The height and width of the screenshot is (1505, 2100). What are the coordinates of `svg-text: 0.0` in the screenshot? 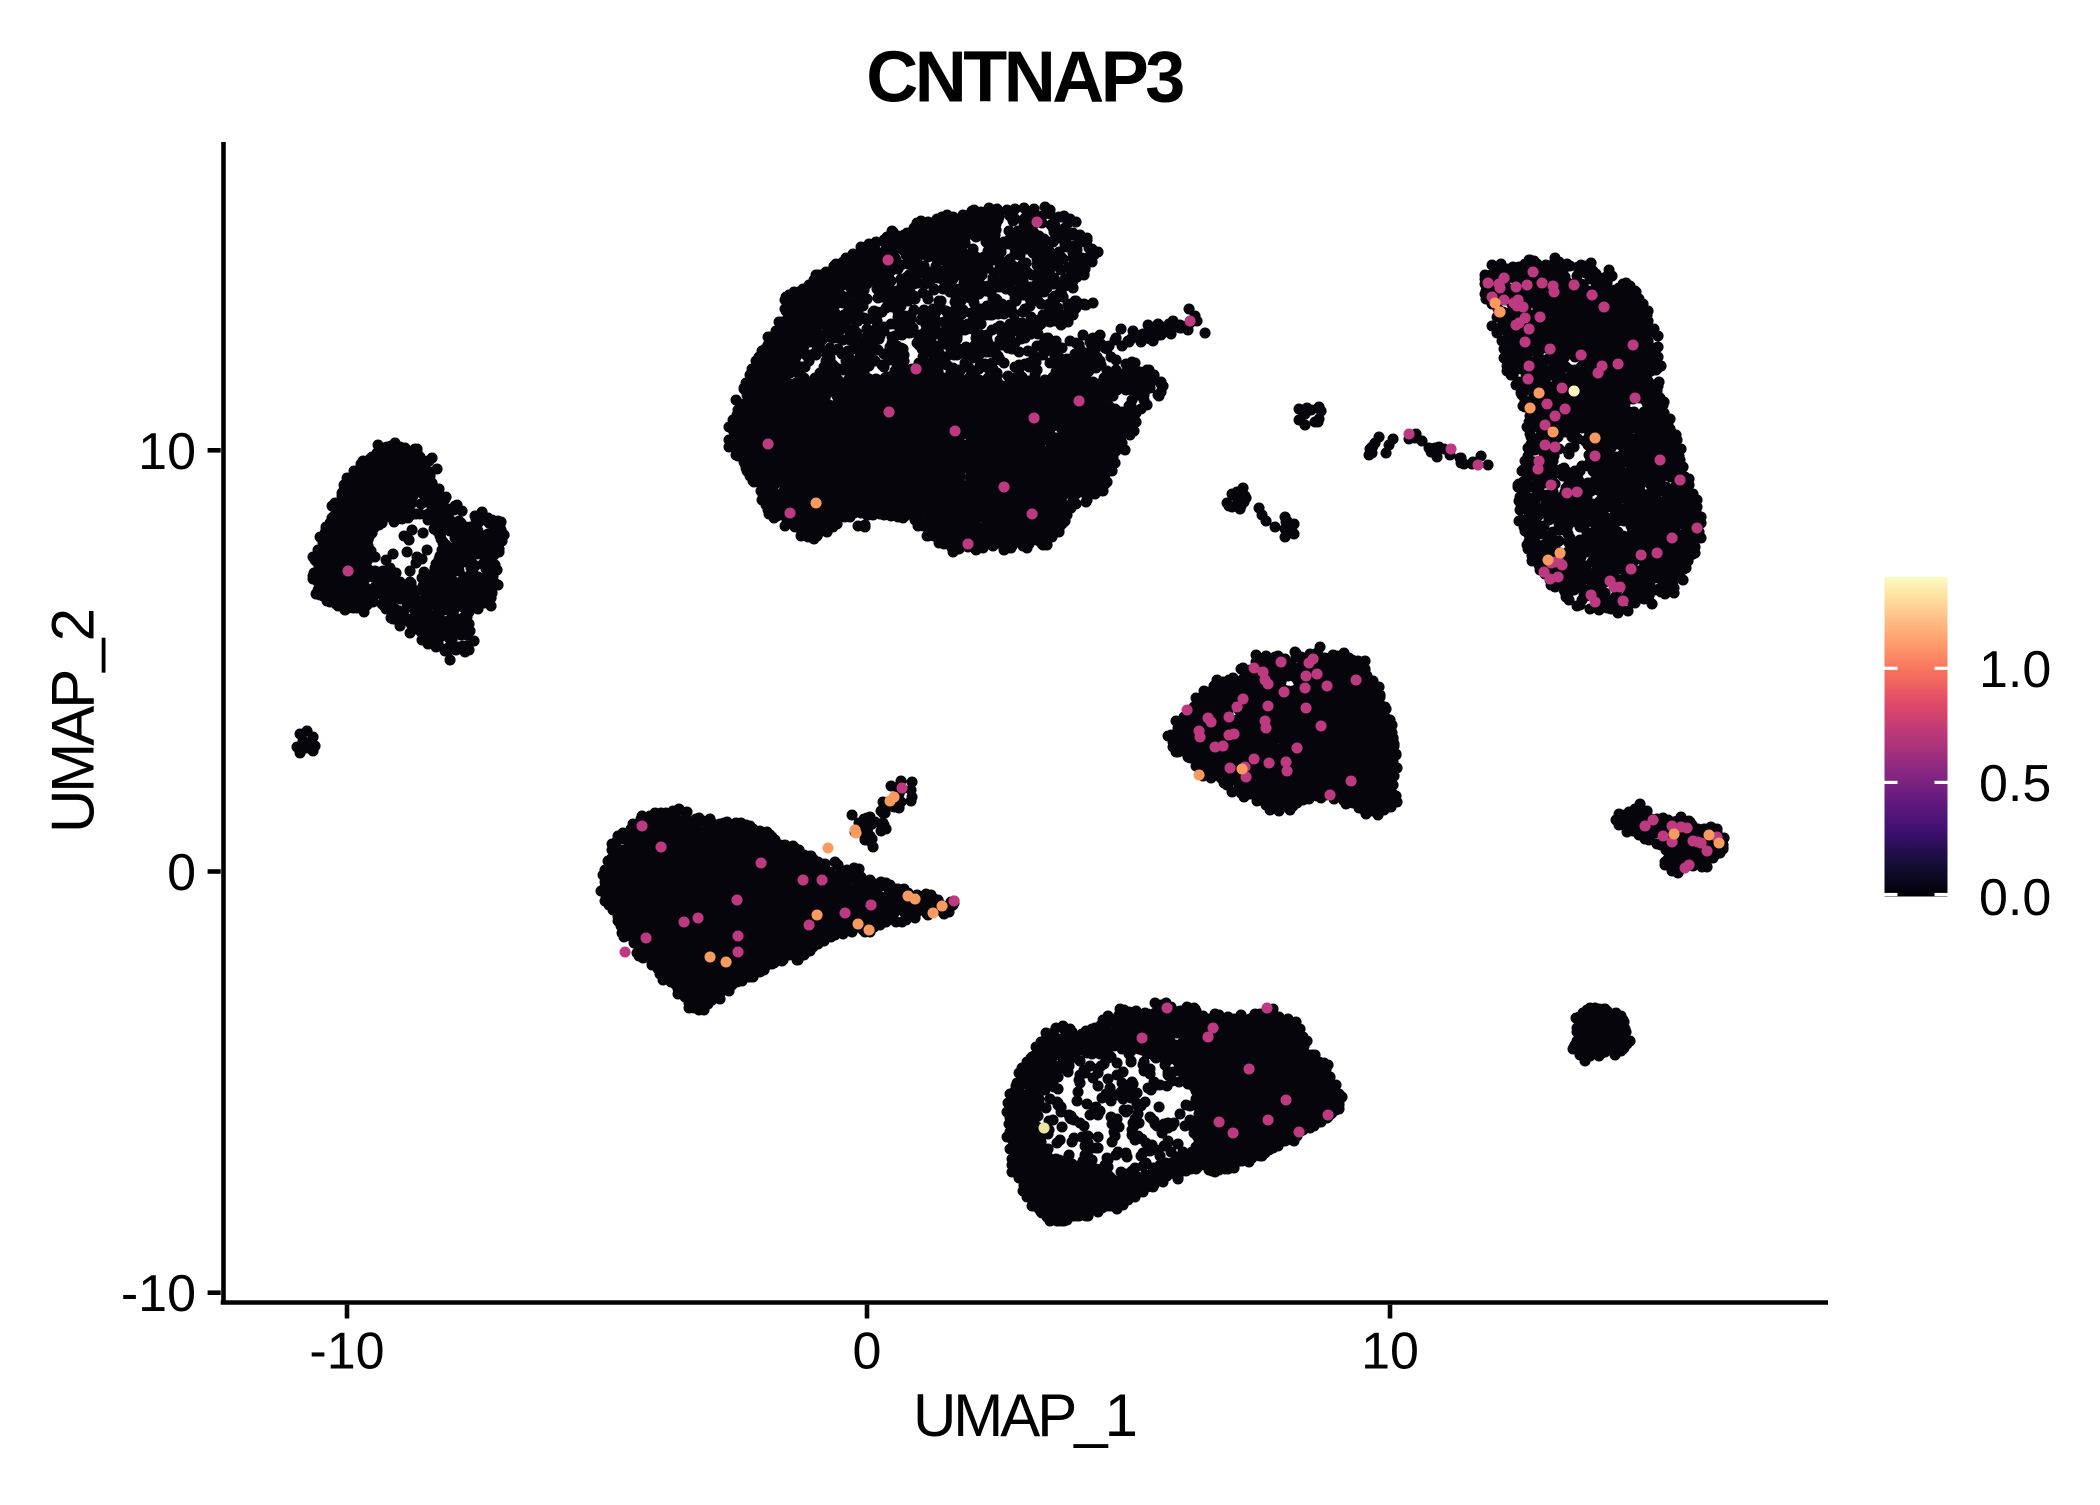 It's located at (2015, 898).